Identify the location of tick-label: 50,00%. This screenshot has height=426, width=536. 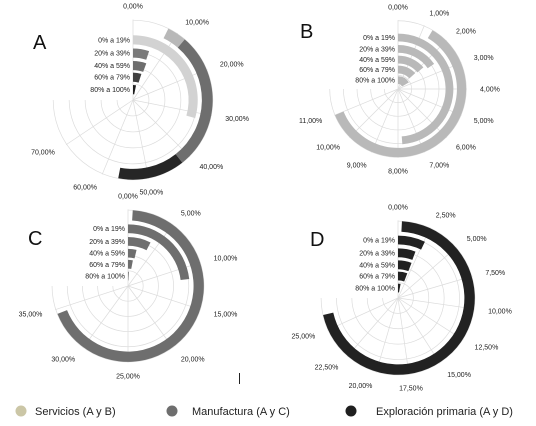
(151, 193).